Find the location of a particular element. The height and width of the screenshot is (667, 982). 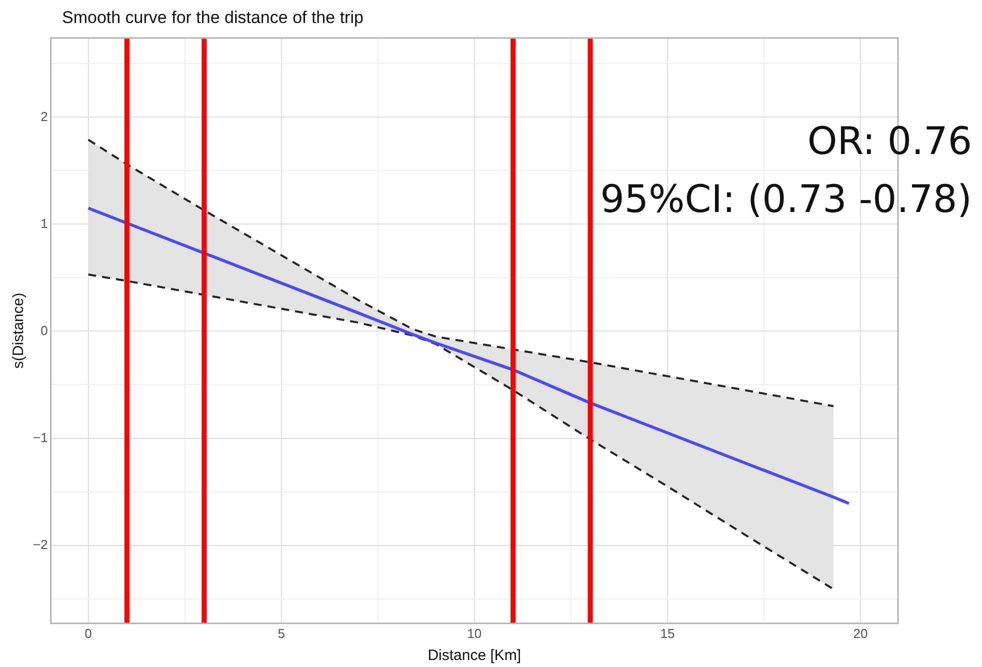

y-tick-label: 0 is located at coordinates (44, 330).